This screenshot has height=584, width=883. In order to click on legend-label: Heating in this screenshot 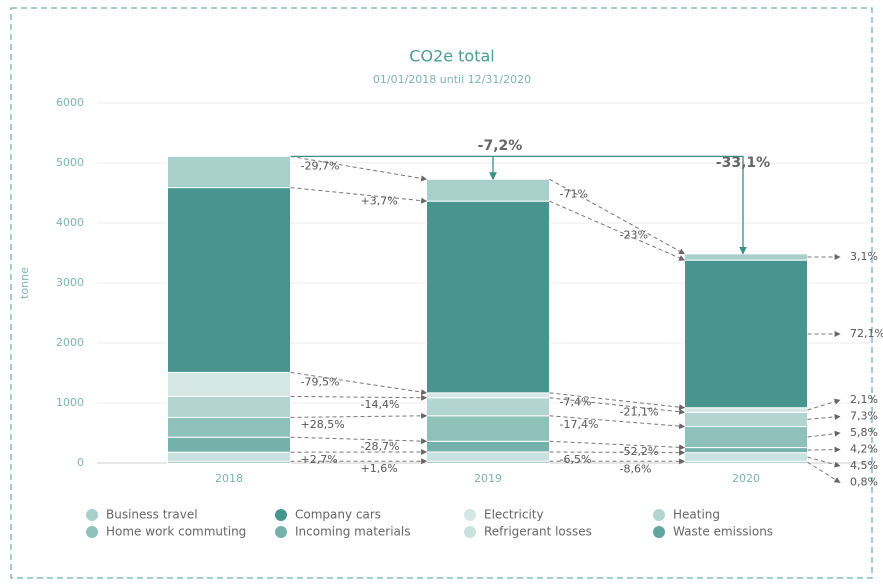, I will do `click(696, 515)`.